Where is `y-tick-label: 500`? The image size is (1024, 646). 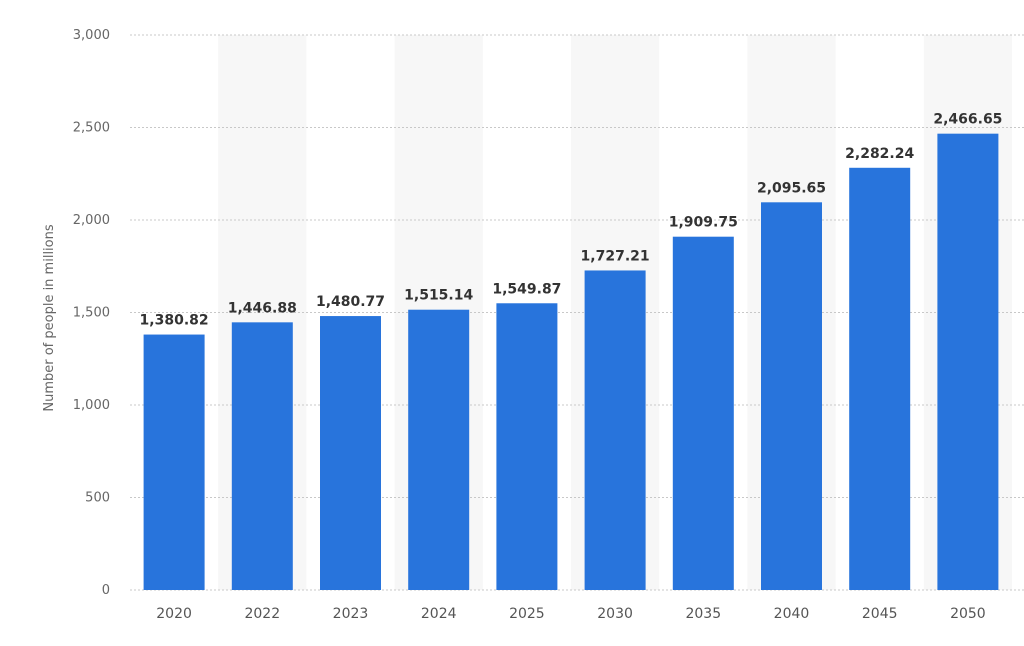 y-tick-label: 500 is located at coordinates (97, 498).